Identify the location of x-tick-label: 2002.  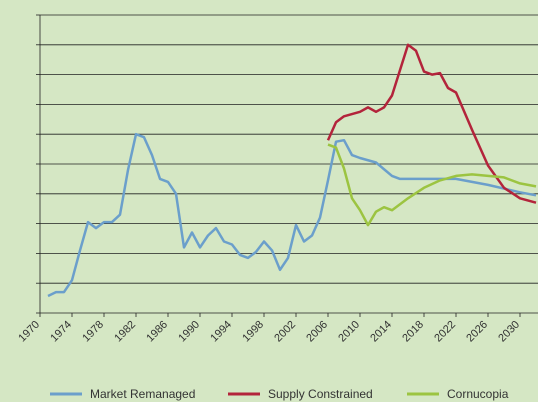
(285, 332).